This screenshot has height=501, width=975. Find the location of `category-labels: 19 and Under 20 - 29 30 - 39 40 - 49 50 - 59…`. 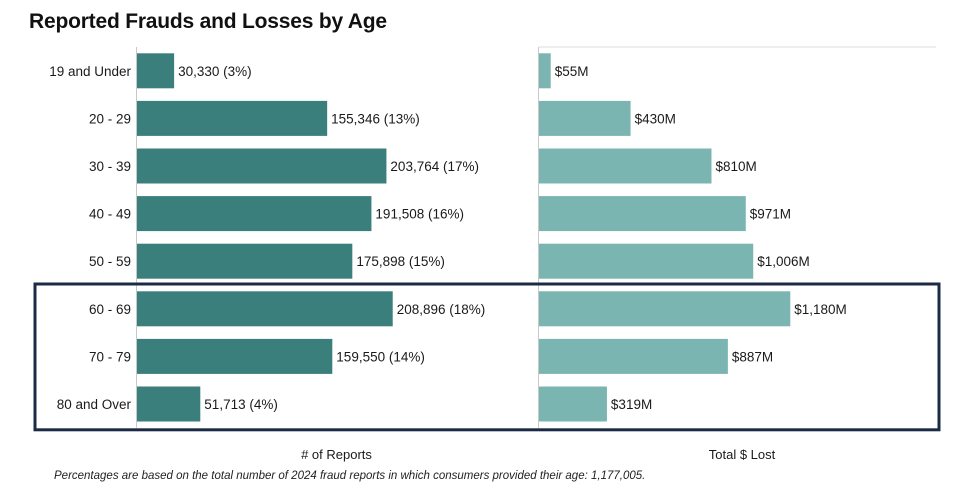

category-labels: 19 and Under 20 - 29 30 - 39 40 - 49 50 - 59… is located at coordinates (90, 238).